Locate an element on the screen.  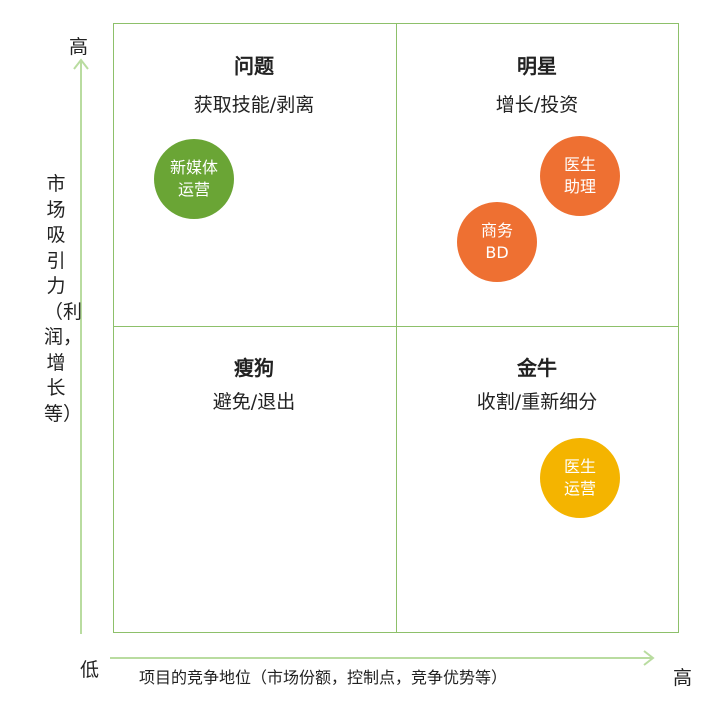
grid-horizontal-divider is located at coordinates (396, 326).